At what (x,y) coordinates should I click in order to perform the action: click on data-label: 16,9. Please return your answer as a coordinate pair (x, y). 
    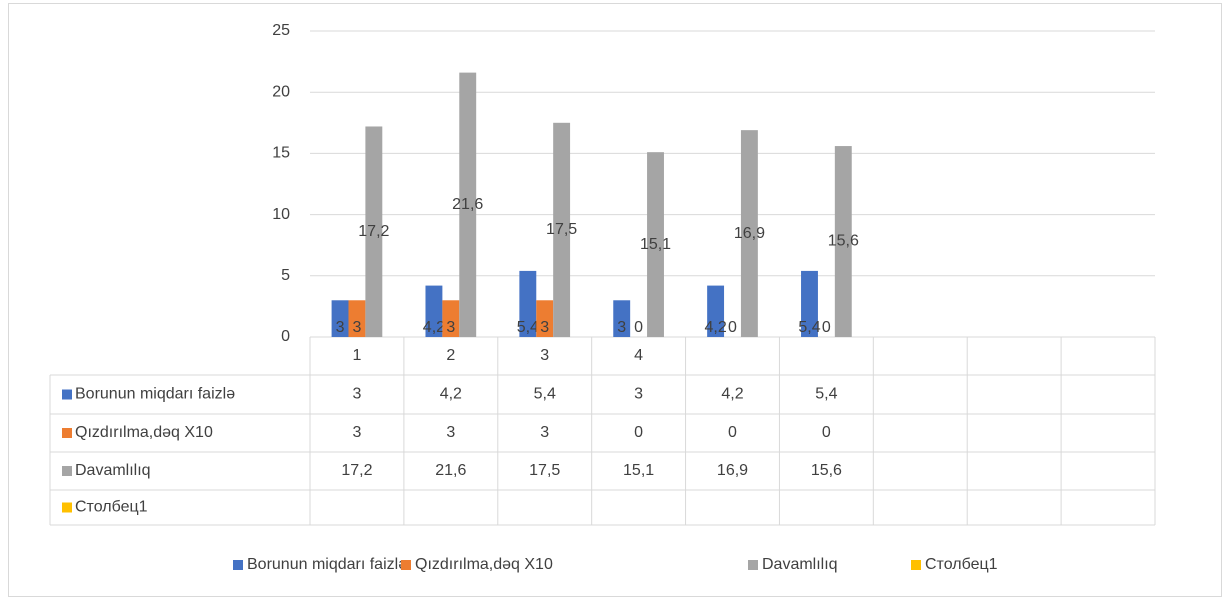
    Looking at the image, I should click on (749, 233).